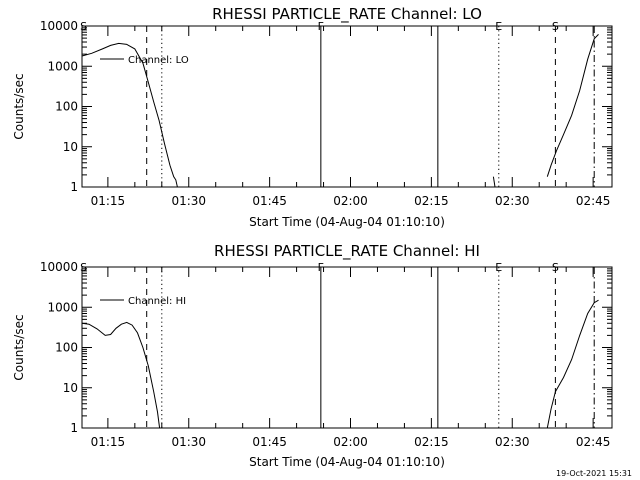 The width and height of the screenshot is (640, 480). I want to click on legend-label: Channel: LO, so click(158, 60).